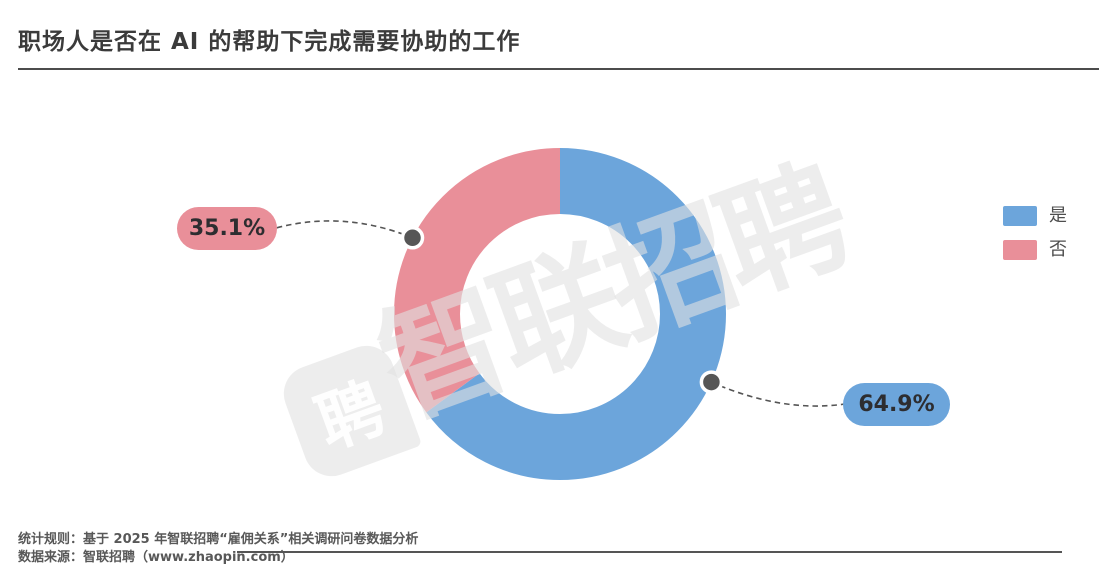 This screenshot has height=579, width=1119. I want to click on legend-item-no: 否, so click(1035, 250).